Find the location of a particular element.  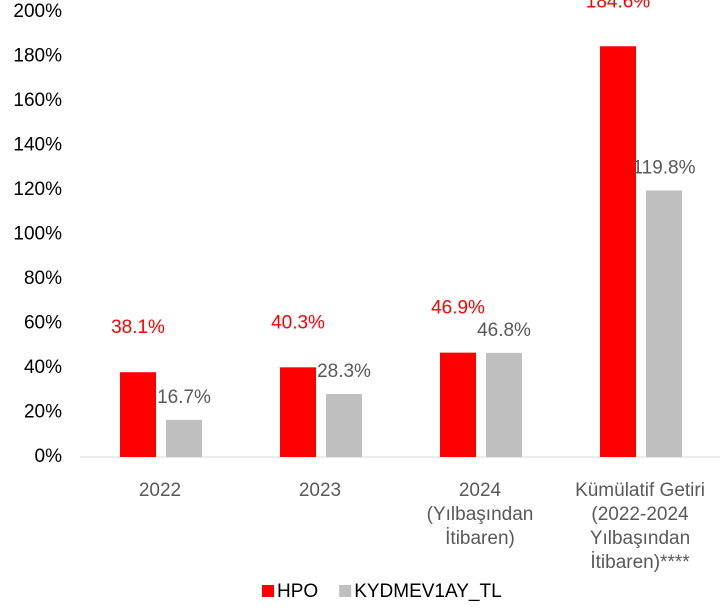

legend-label: HPO is located at coordinates (297, 591).